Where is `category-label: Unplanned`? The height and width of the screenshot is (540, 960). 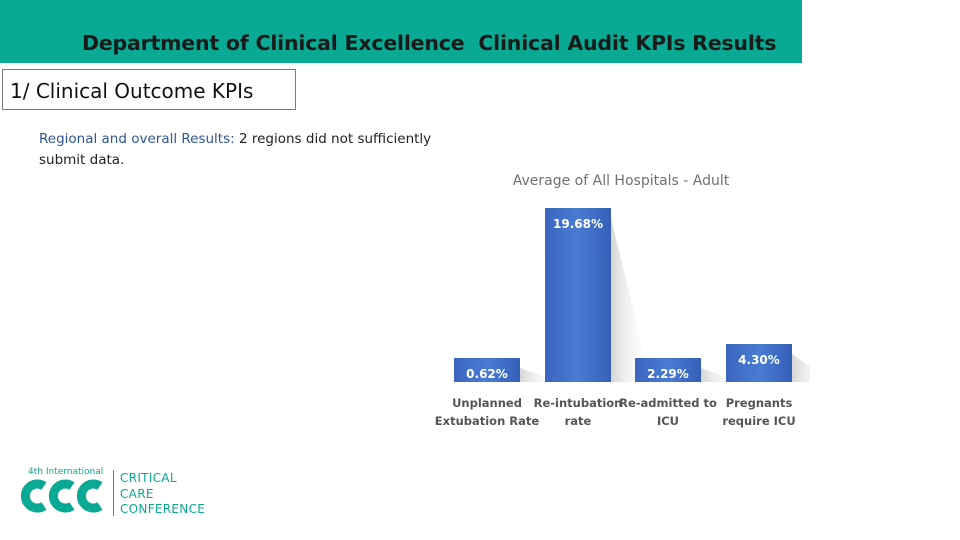 category-label: Unplanned is located at coordinates (487, 403).